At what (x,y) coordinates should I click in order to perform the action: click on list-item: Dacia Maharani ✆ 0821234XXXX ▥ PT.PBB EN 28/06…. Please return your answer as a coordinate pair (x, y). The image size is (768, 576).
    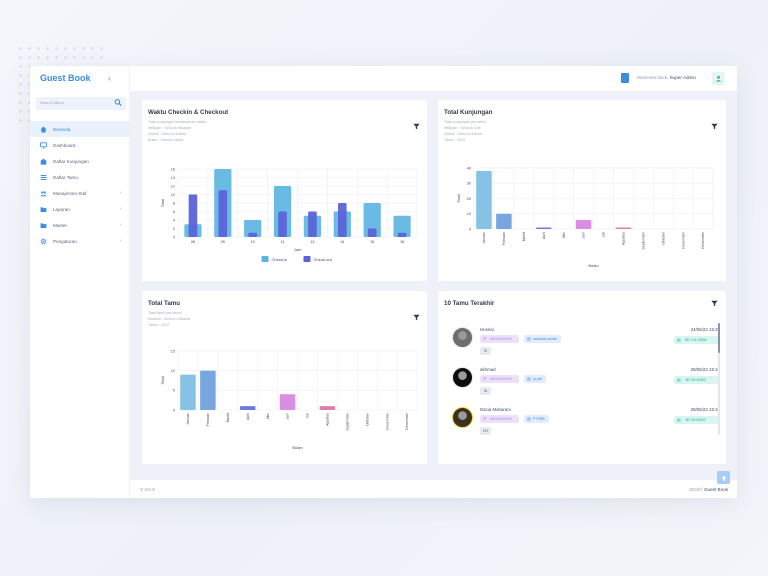
    Looking at the image, I should click on (586, 425).